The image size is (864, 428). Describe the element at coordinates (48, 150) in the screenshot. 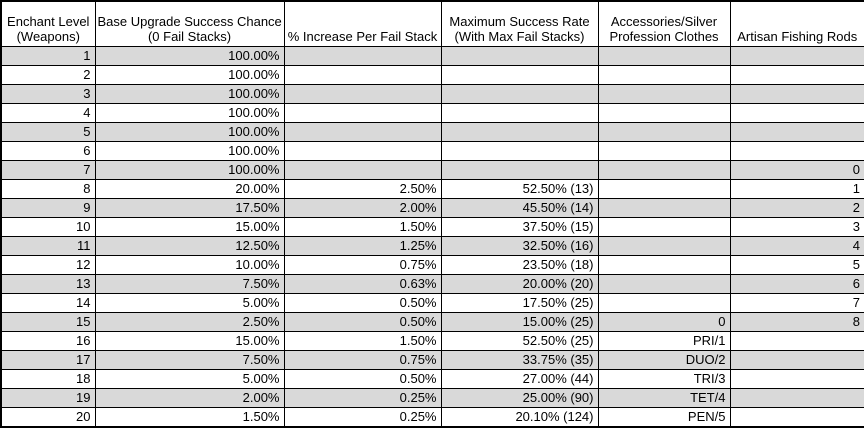

I see `cell-enchant-level: 6` at that location.